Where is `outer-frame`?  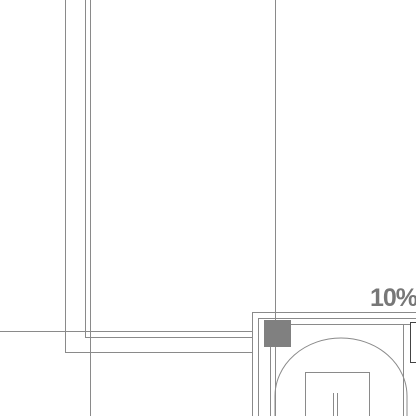 outer-frame is located at coordinates (334, 364).